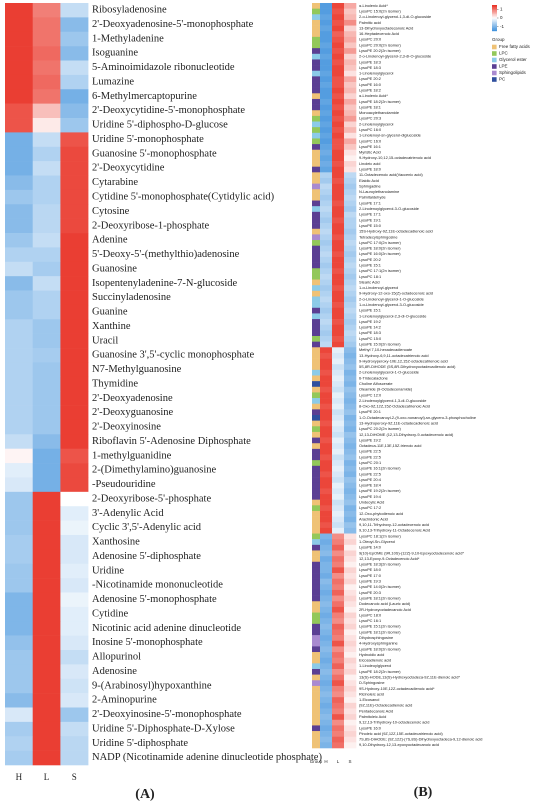  Describe the element at coordinates (171, 441) in the screenshot. I see `row-label: Riboflavin 5'-Adenosine Diphosphate` at that location.